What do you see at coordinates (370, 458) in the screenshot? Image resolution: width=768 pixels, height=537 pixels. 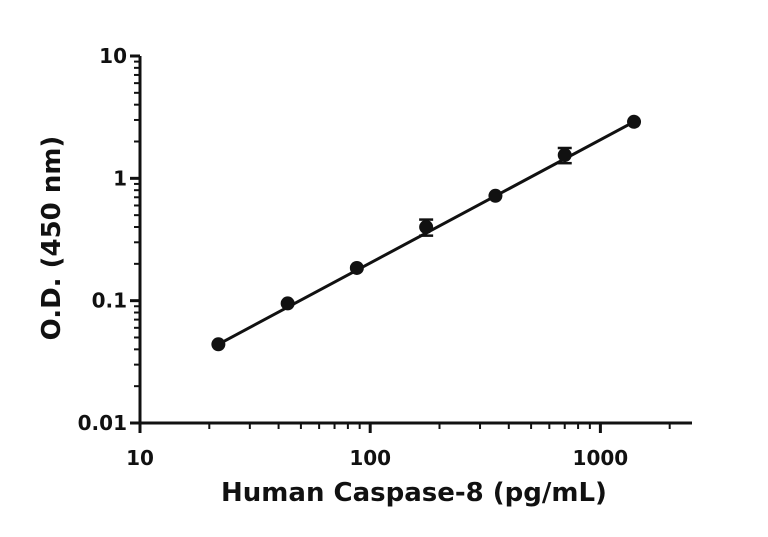 I see `x-tick-label: 100` at bounding box center [370, 458].